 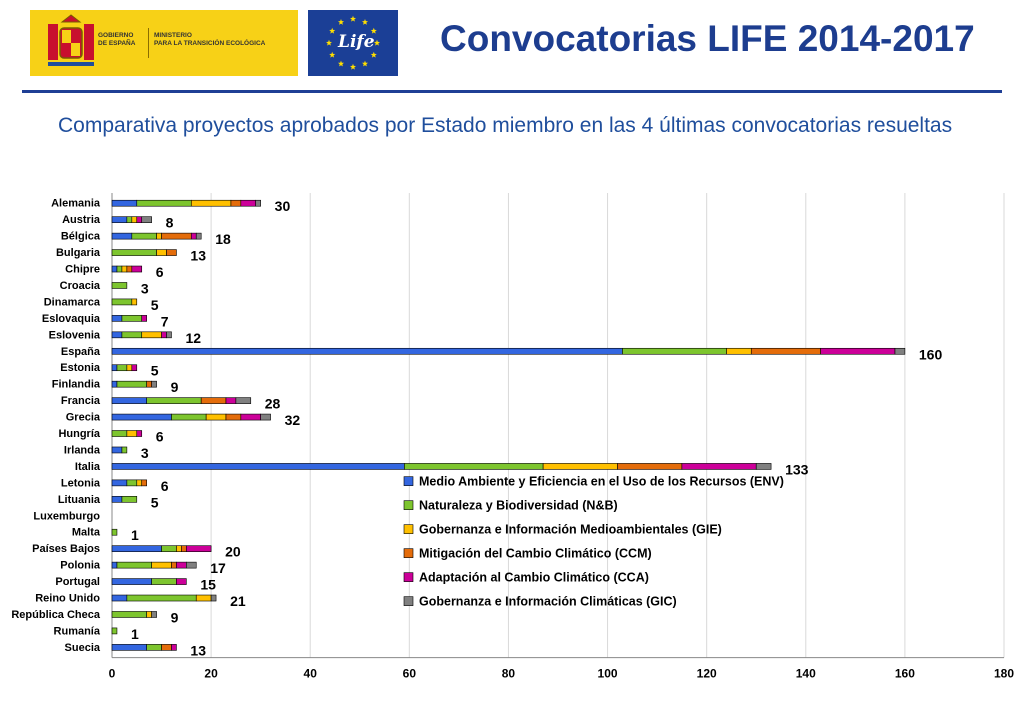 I want to click on data-label: 13, so click(x=198, y=256).